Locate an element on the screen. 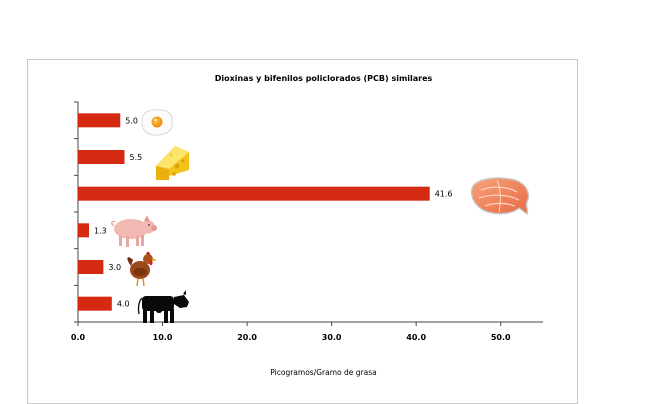 This screenshot has height=404, width=647. bar-vaca is located at coordinates (95, 303).